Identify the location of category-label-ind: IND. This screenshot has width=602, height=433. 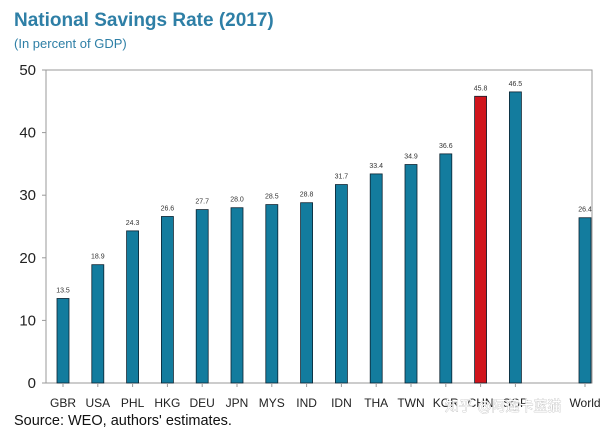
(306, 403).